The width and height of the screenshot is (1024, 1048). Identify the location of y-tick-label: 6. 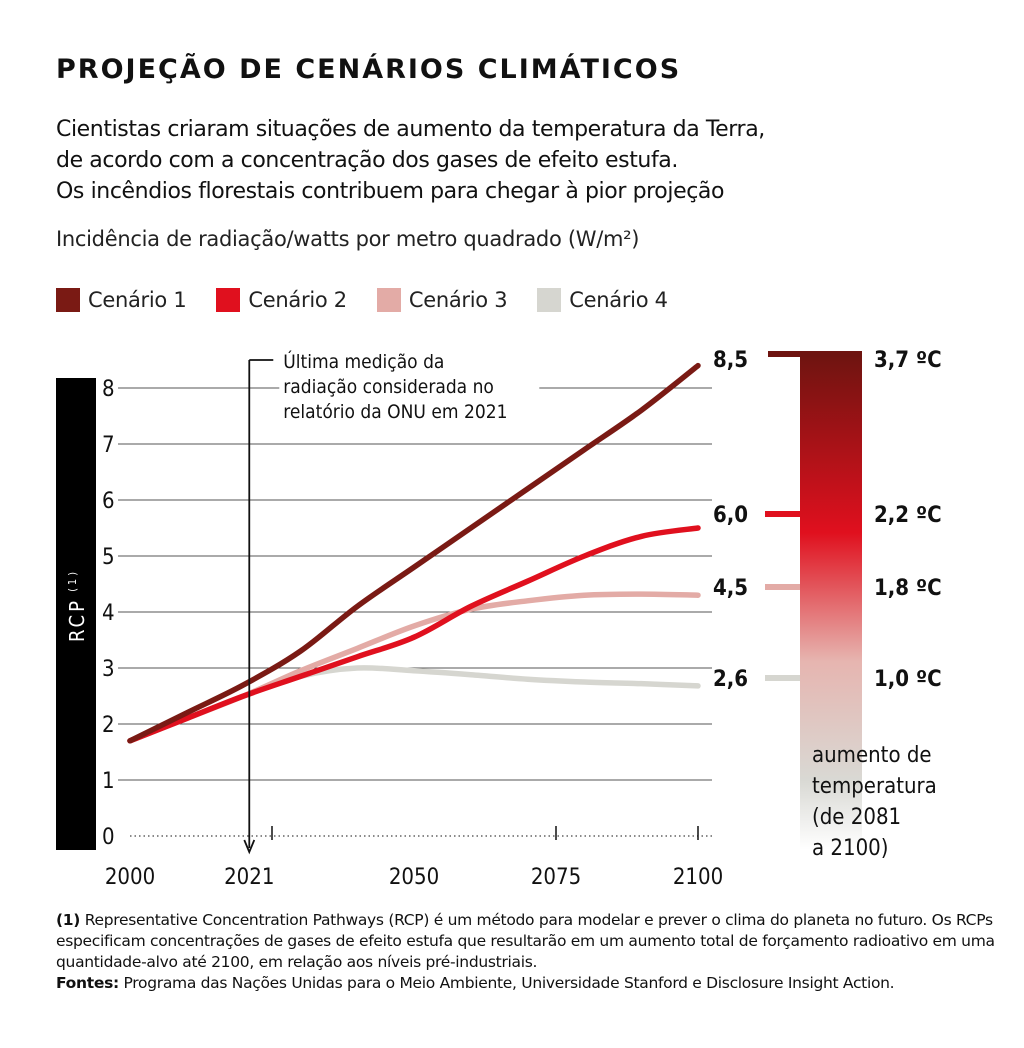
(108, 501).